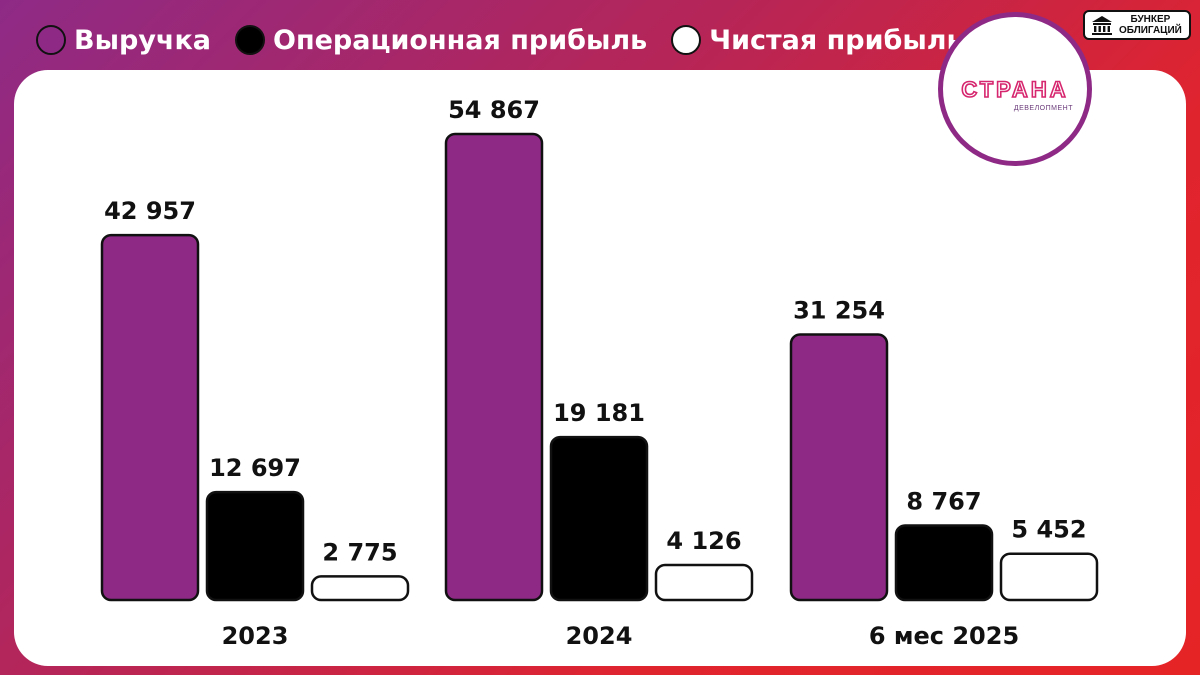 The height and width of the screenshot is (675, 1200). I want to click on bar-net-profit-2024, so click(704, 582).